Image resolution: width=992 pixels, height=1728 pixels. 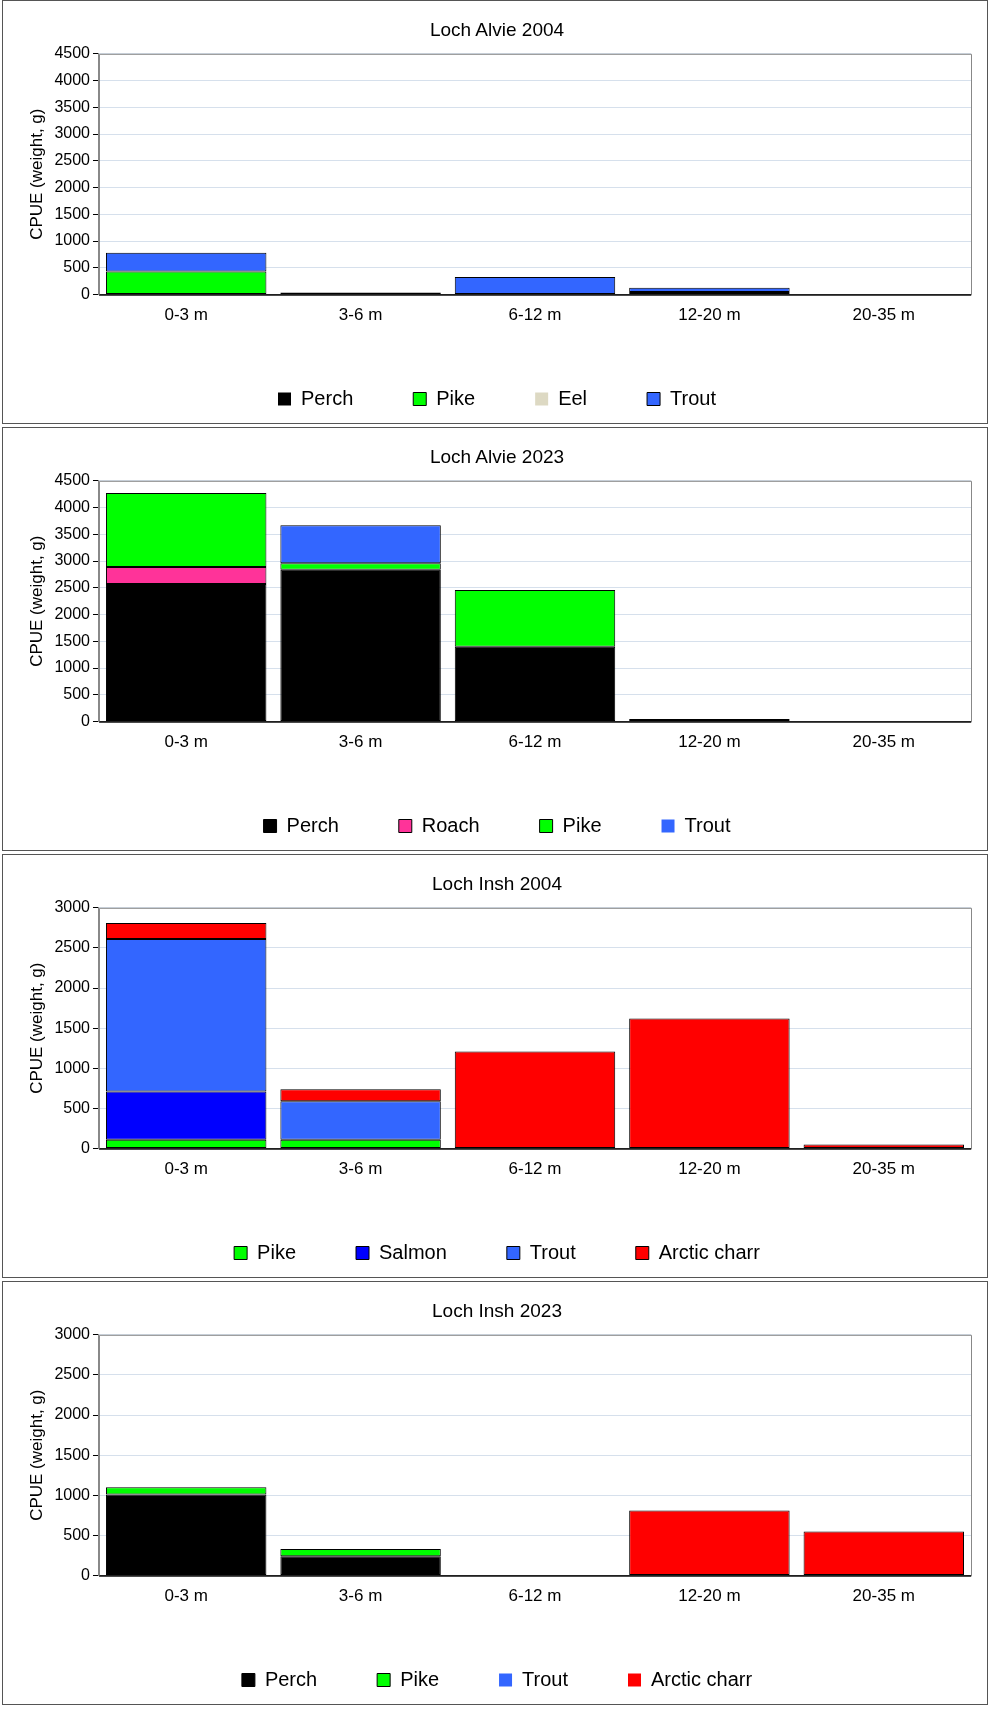 I want to click on chart-title: Loch Insh 2004, so click(x=497, y=883).